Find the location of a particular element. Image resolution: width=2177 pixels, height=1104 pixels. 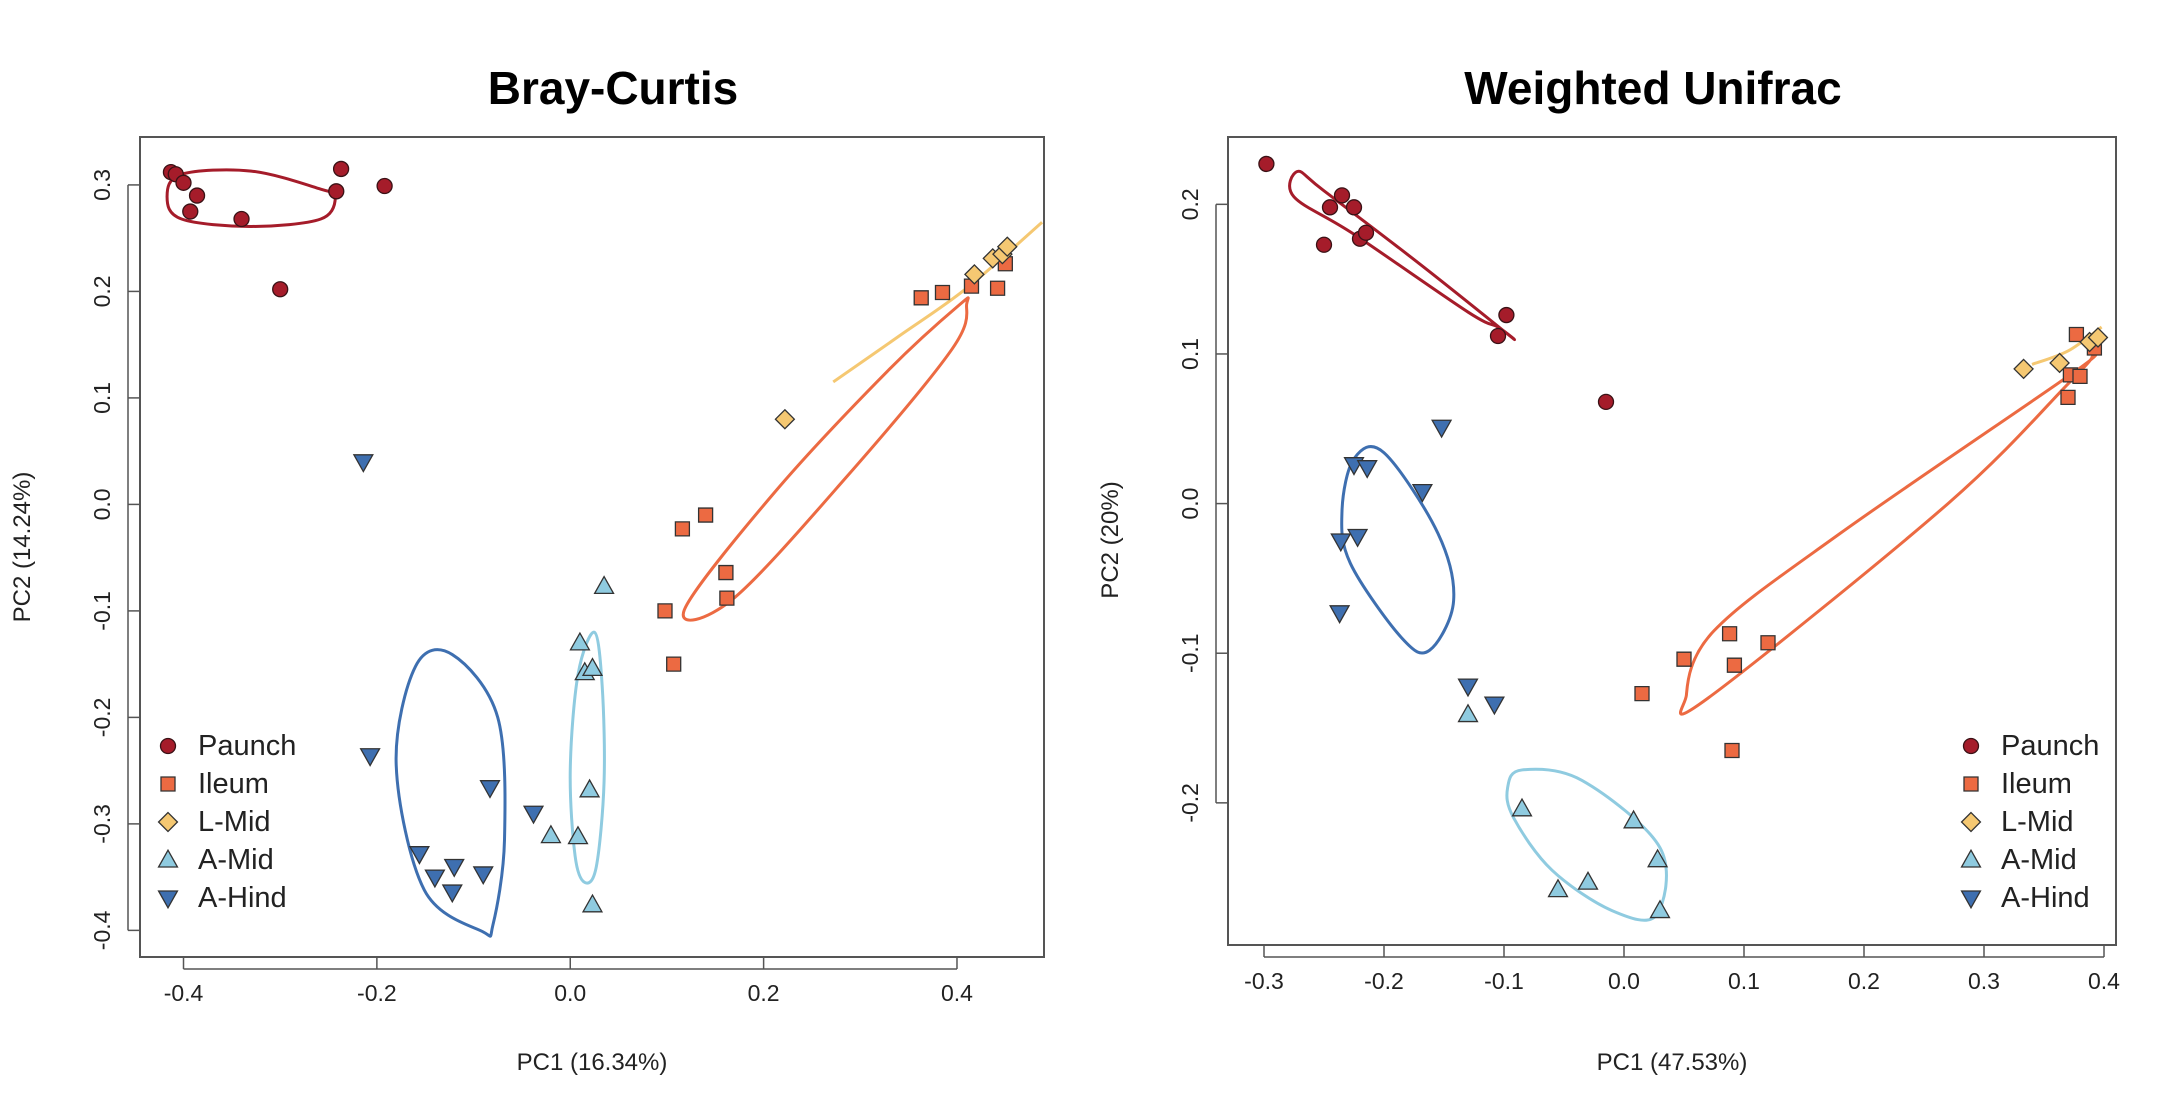

x-tick-label: -0.1 is located at coordinates (1504, 981).